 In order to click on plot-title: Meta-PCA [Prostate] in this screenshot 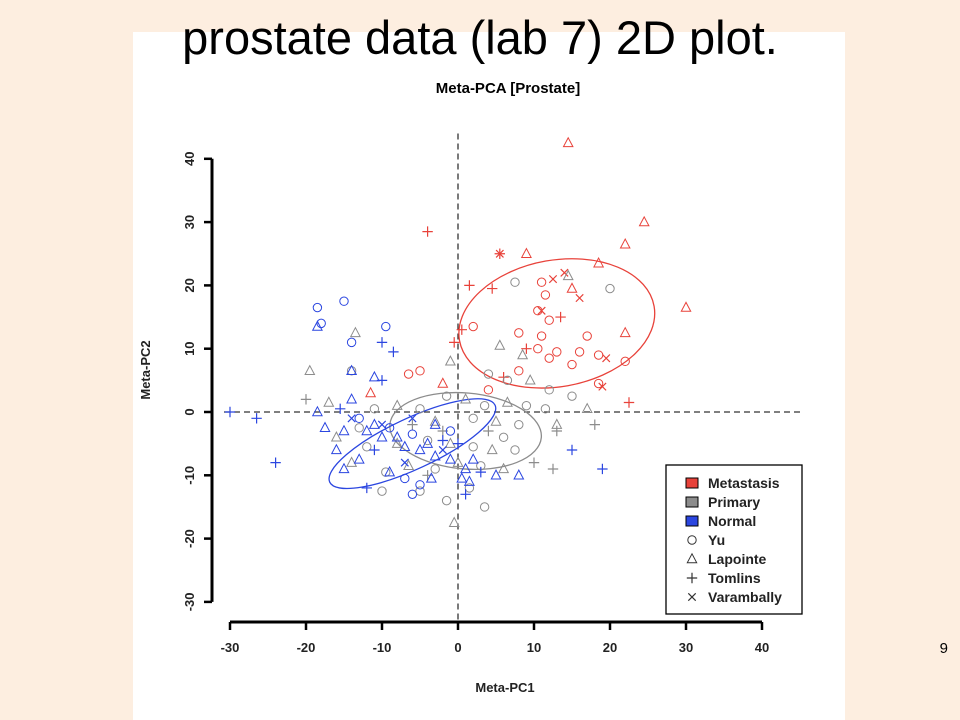, I will do `click(508, 88)`.